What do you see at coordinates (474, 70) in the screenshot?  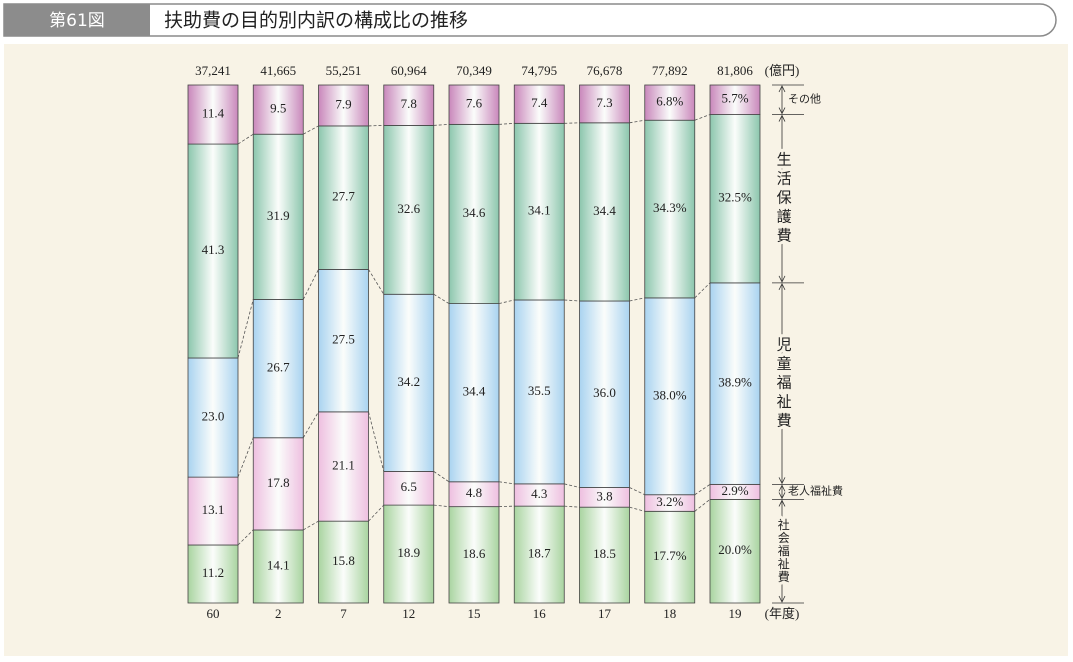 I see `total-label: 70,349` at bounding box center [474, 70].